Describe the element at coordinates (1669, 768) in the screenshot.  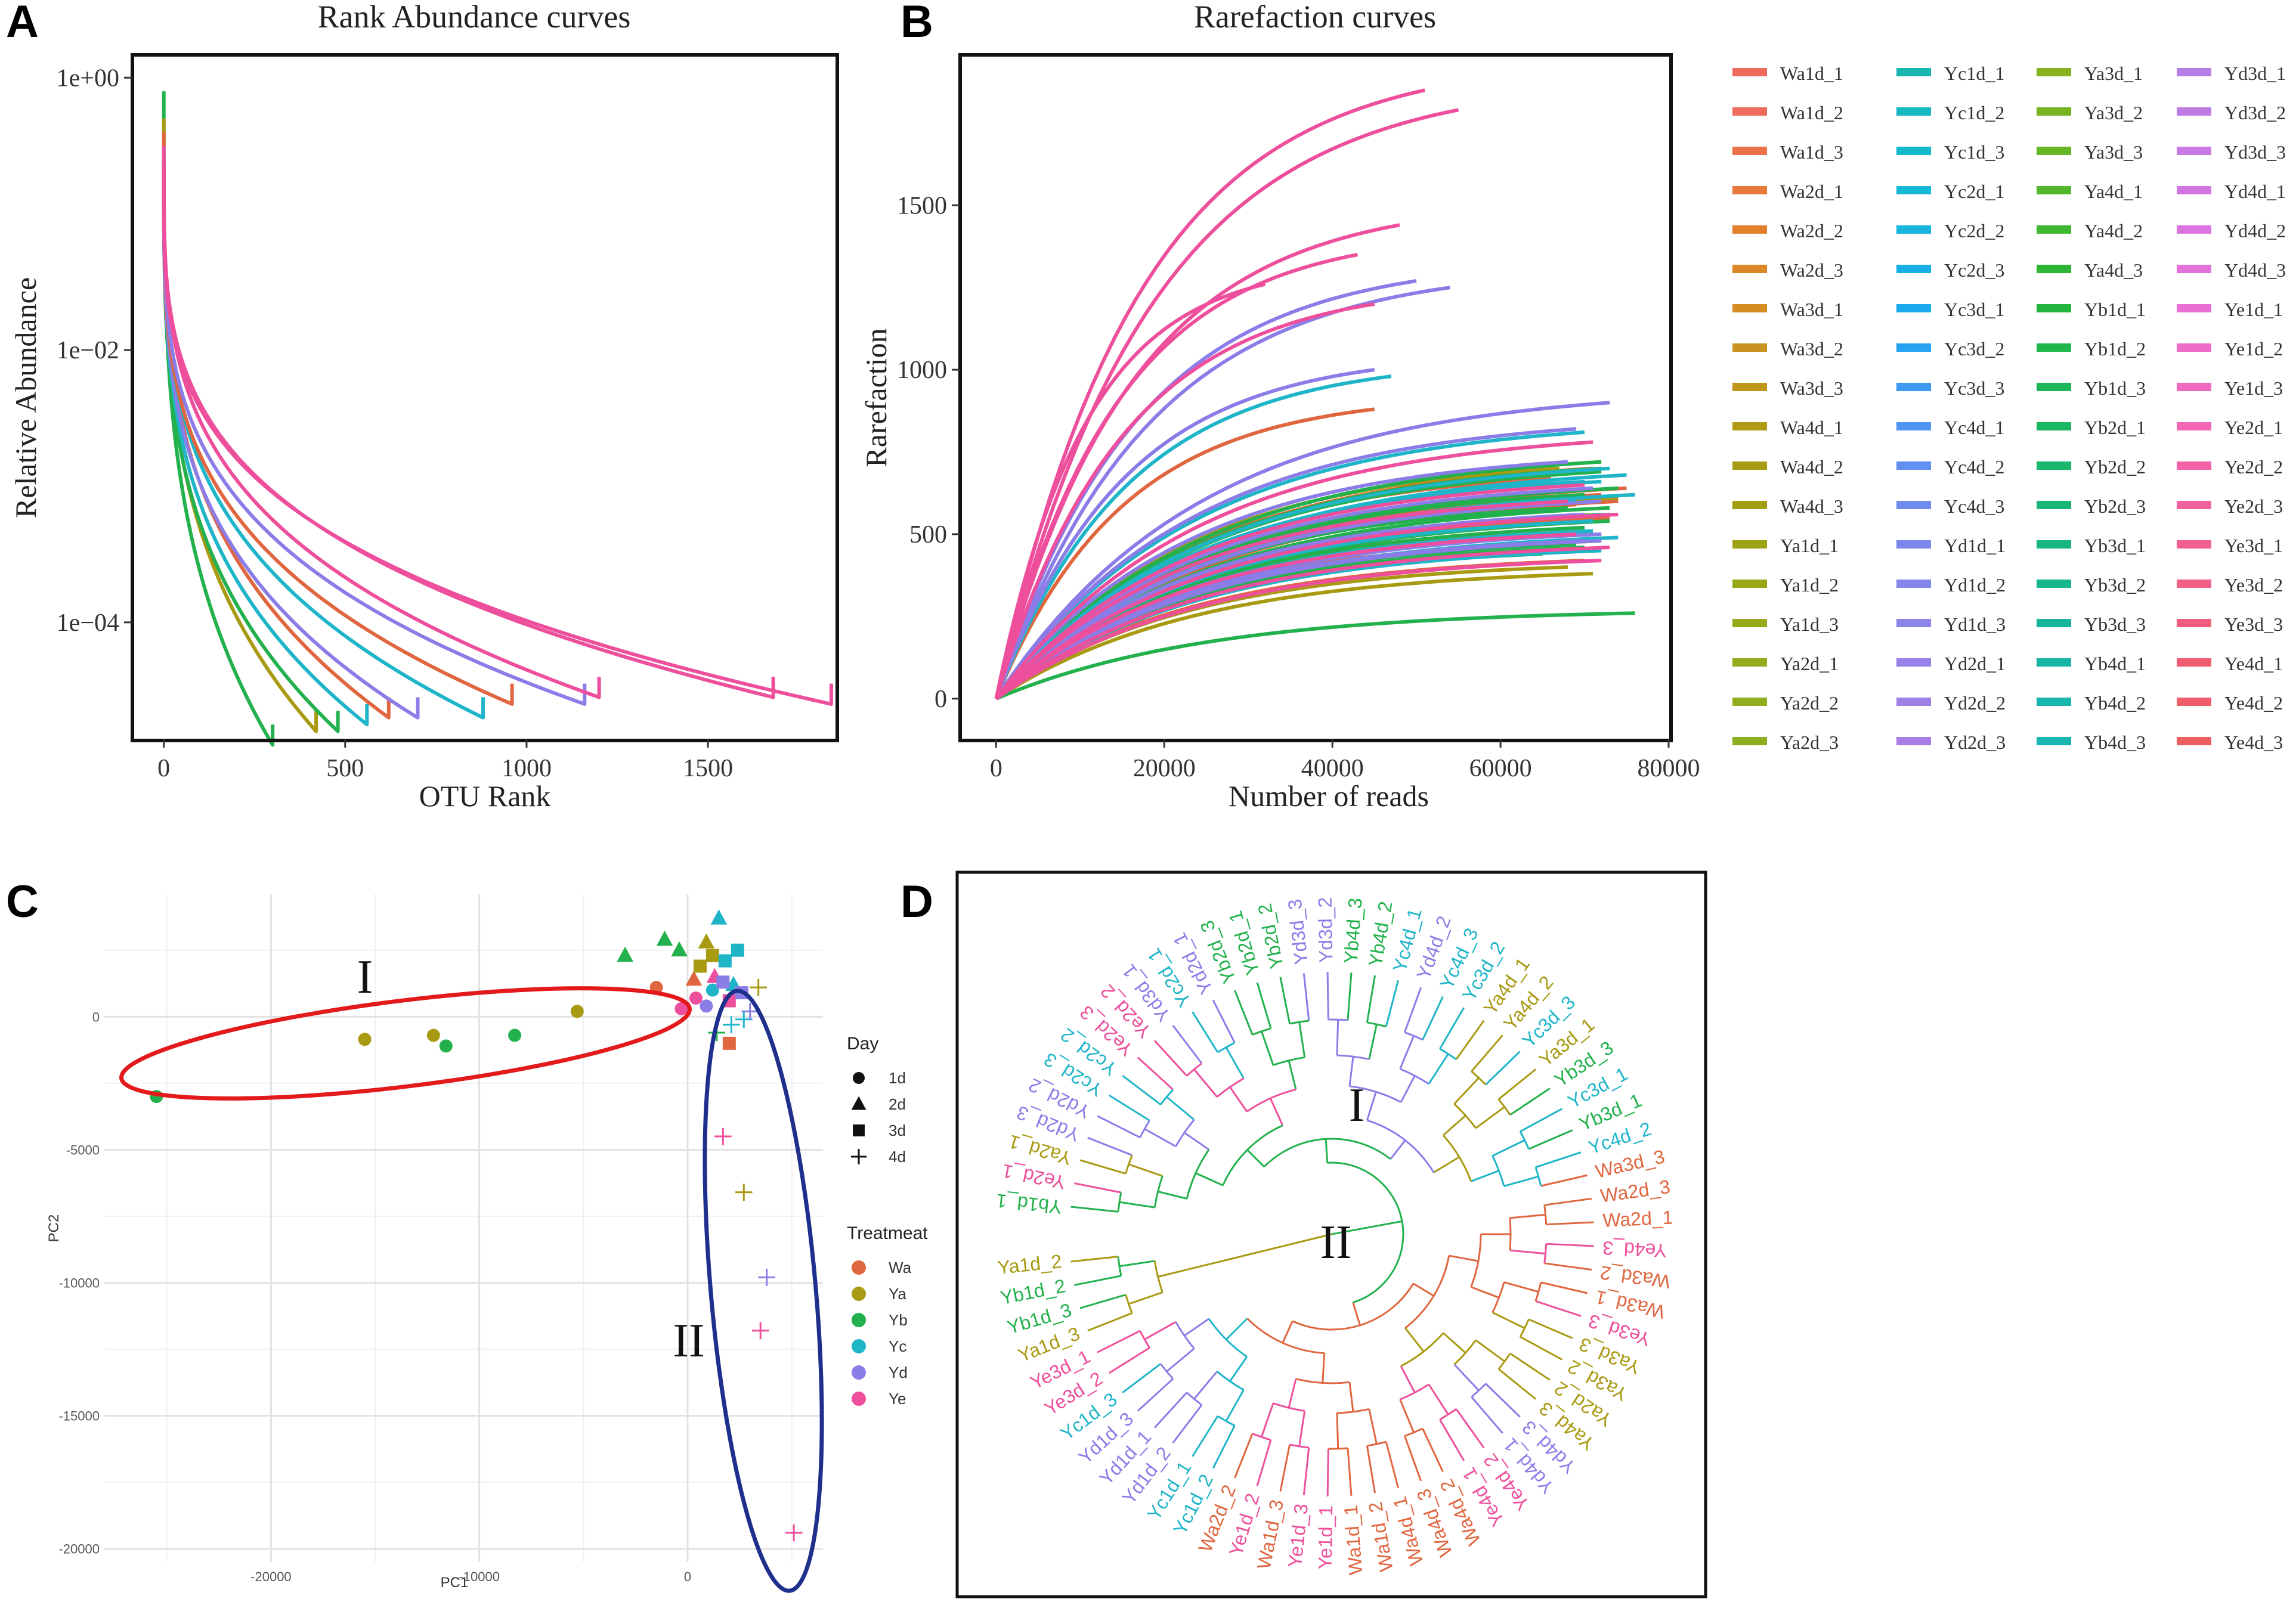
I see `rarefaction-x-tick-label: 80000` at that location.